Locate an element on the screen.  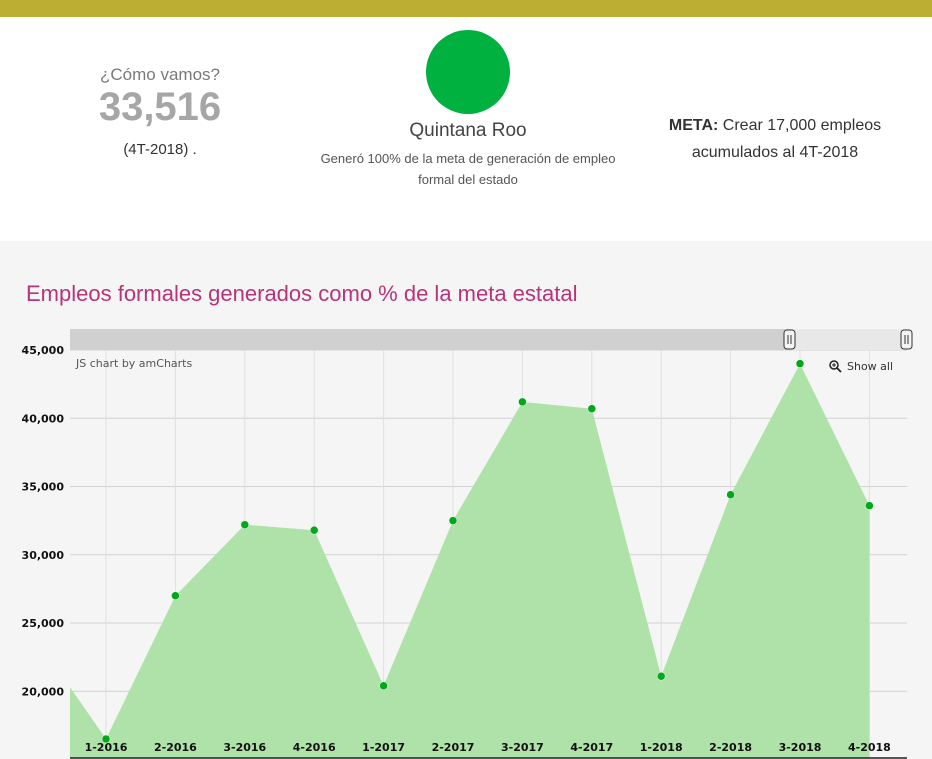
scrollbar-grip-left is located at coordinates (789, 339).